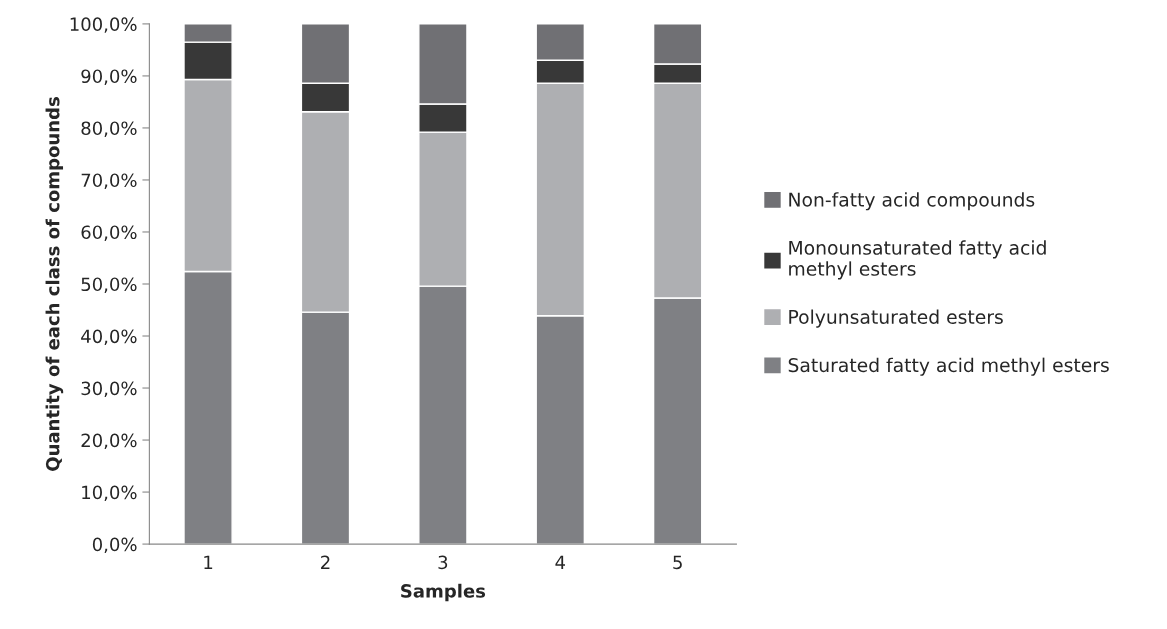  I want to click on y-tick-label: 70,0%, so click(109, 181).